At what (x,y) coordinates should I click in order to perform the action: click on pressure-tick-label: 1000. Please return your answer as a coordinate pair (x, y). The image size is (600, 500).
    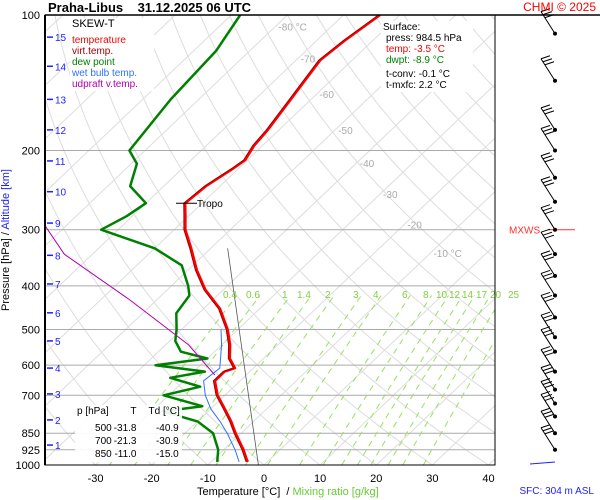
    Looking at the image, I should click on (28, 466).